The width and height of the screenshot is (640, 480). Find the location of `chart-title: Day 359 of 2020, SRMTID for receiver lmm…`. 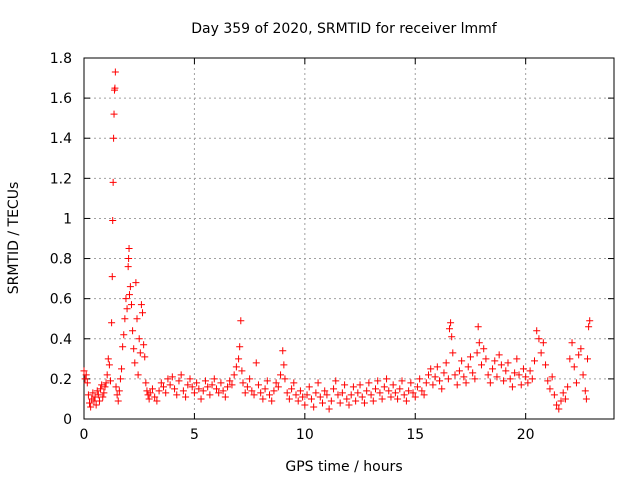

chart-title: Day 359 of 2020, SRMTID for receiver lmm… is located at coordinates (344, 29).